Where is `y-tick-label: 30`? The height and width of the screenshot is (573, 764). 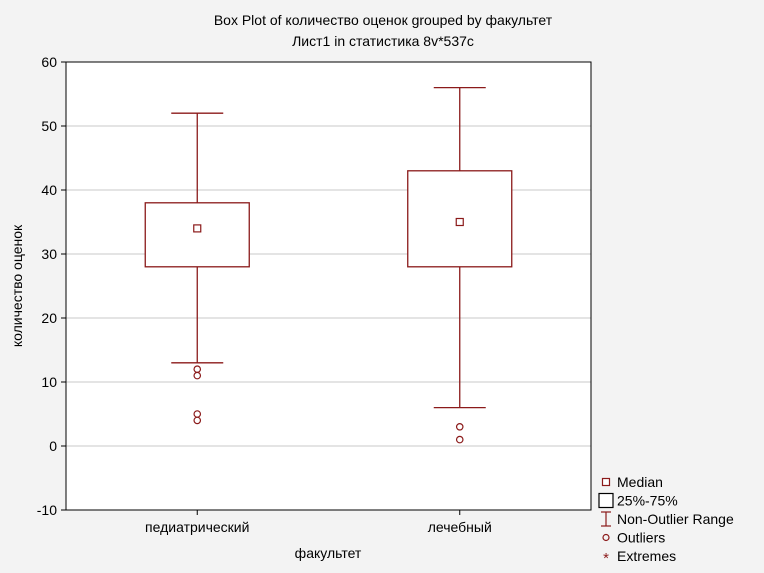
y-tick-label: 30 is located at coordinates (49, 254).